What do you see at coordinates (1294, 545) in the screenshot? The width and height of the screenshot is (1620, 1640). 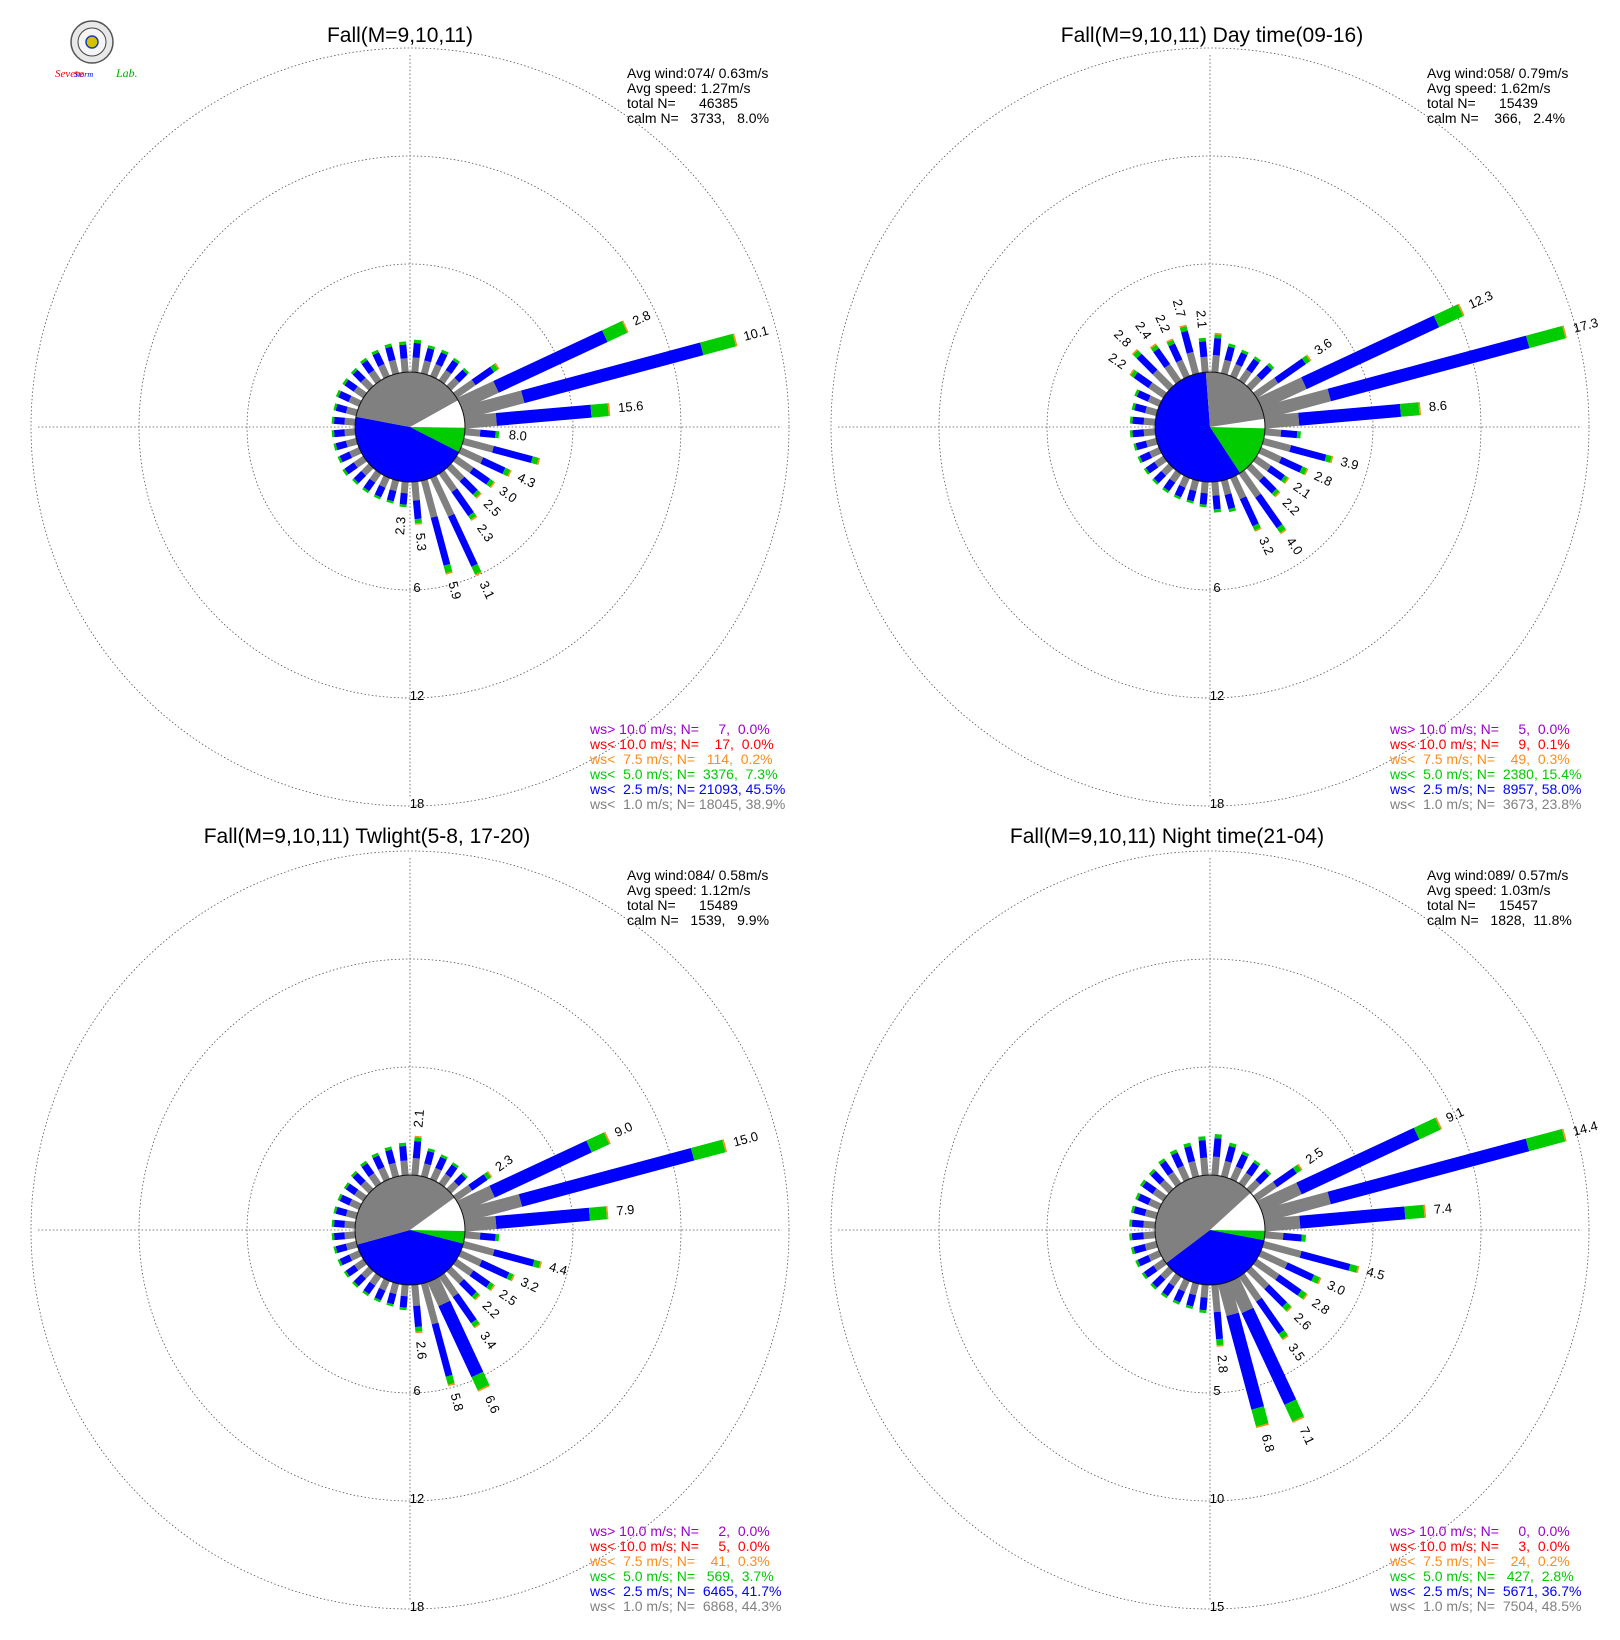 I see `bar-value-label: 4.0` at bounding box center [1294, 545].